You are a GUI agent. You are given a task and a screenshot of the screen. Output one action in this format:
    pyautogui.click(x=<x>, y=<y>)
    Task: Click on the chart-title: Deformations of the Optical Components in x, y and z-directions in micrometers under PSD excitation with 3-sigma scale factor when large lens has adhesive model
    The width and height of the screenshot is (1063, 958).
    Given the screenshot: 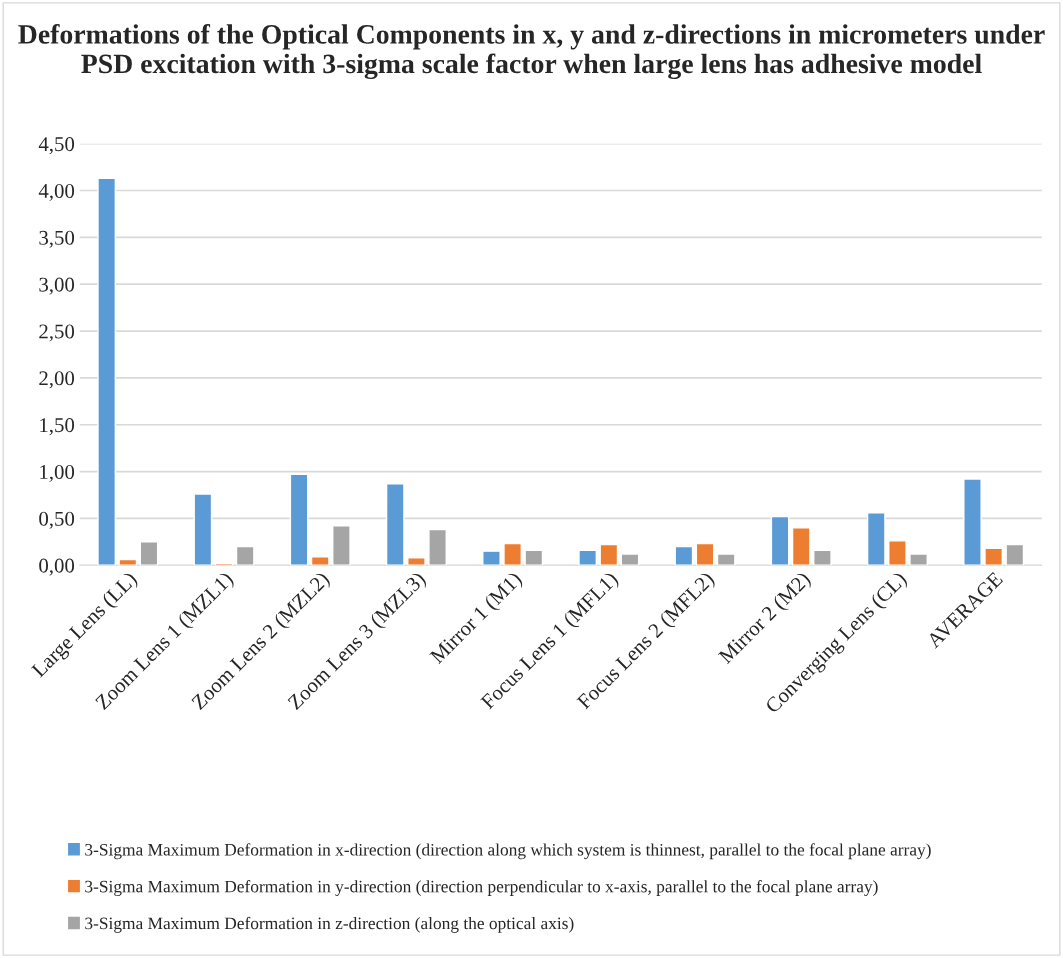 What is the action you would take?
    pyautogui.click(x=531, y=51)
    